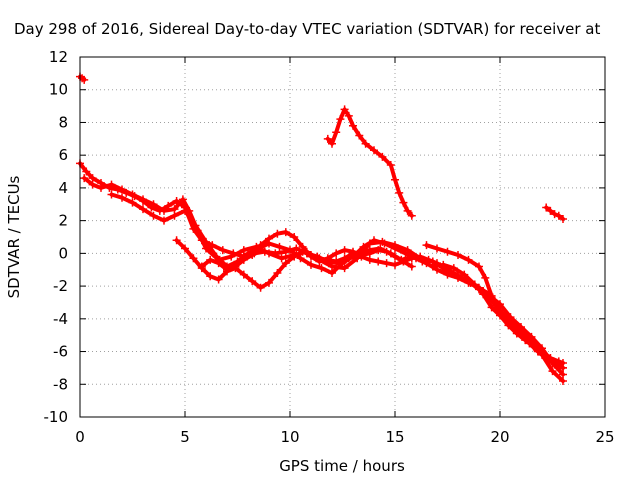 This screenshot has width=640, height=480. What do you see at coordinates (60, 319) in the screenshot?
I see `y-tick-label: -4` at bounding box center [60, 319].